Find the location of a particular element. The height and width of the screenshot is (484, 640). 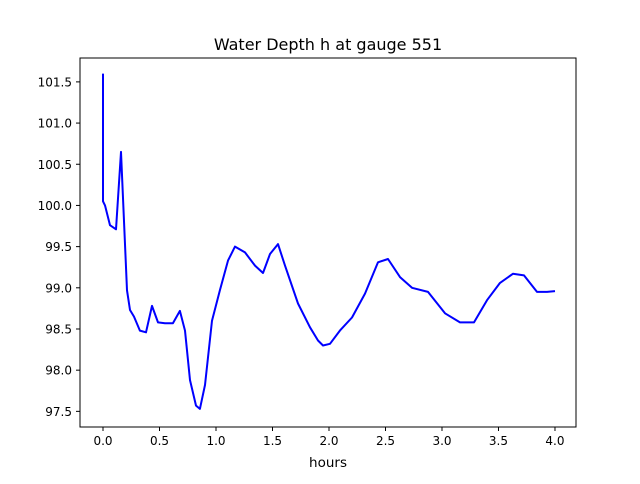

y-tick-label: 99.0 is located at coordinates (58, 288).